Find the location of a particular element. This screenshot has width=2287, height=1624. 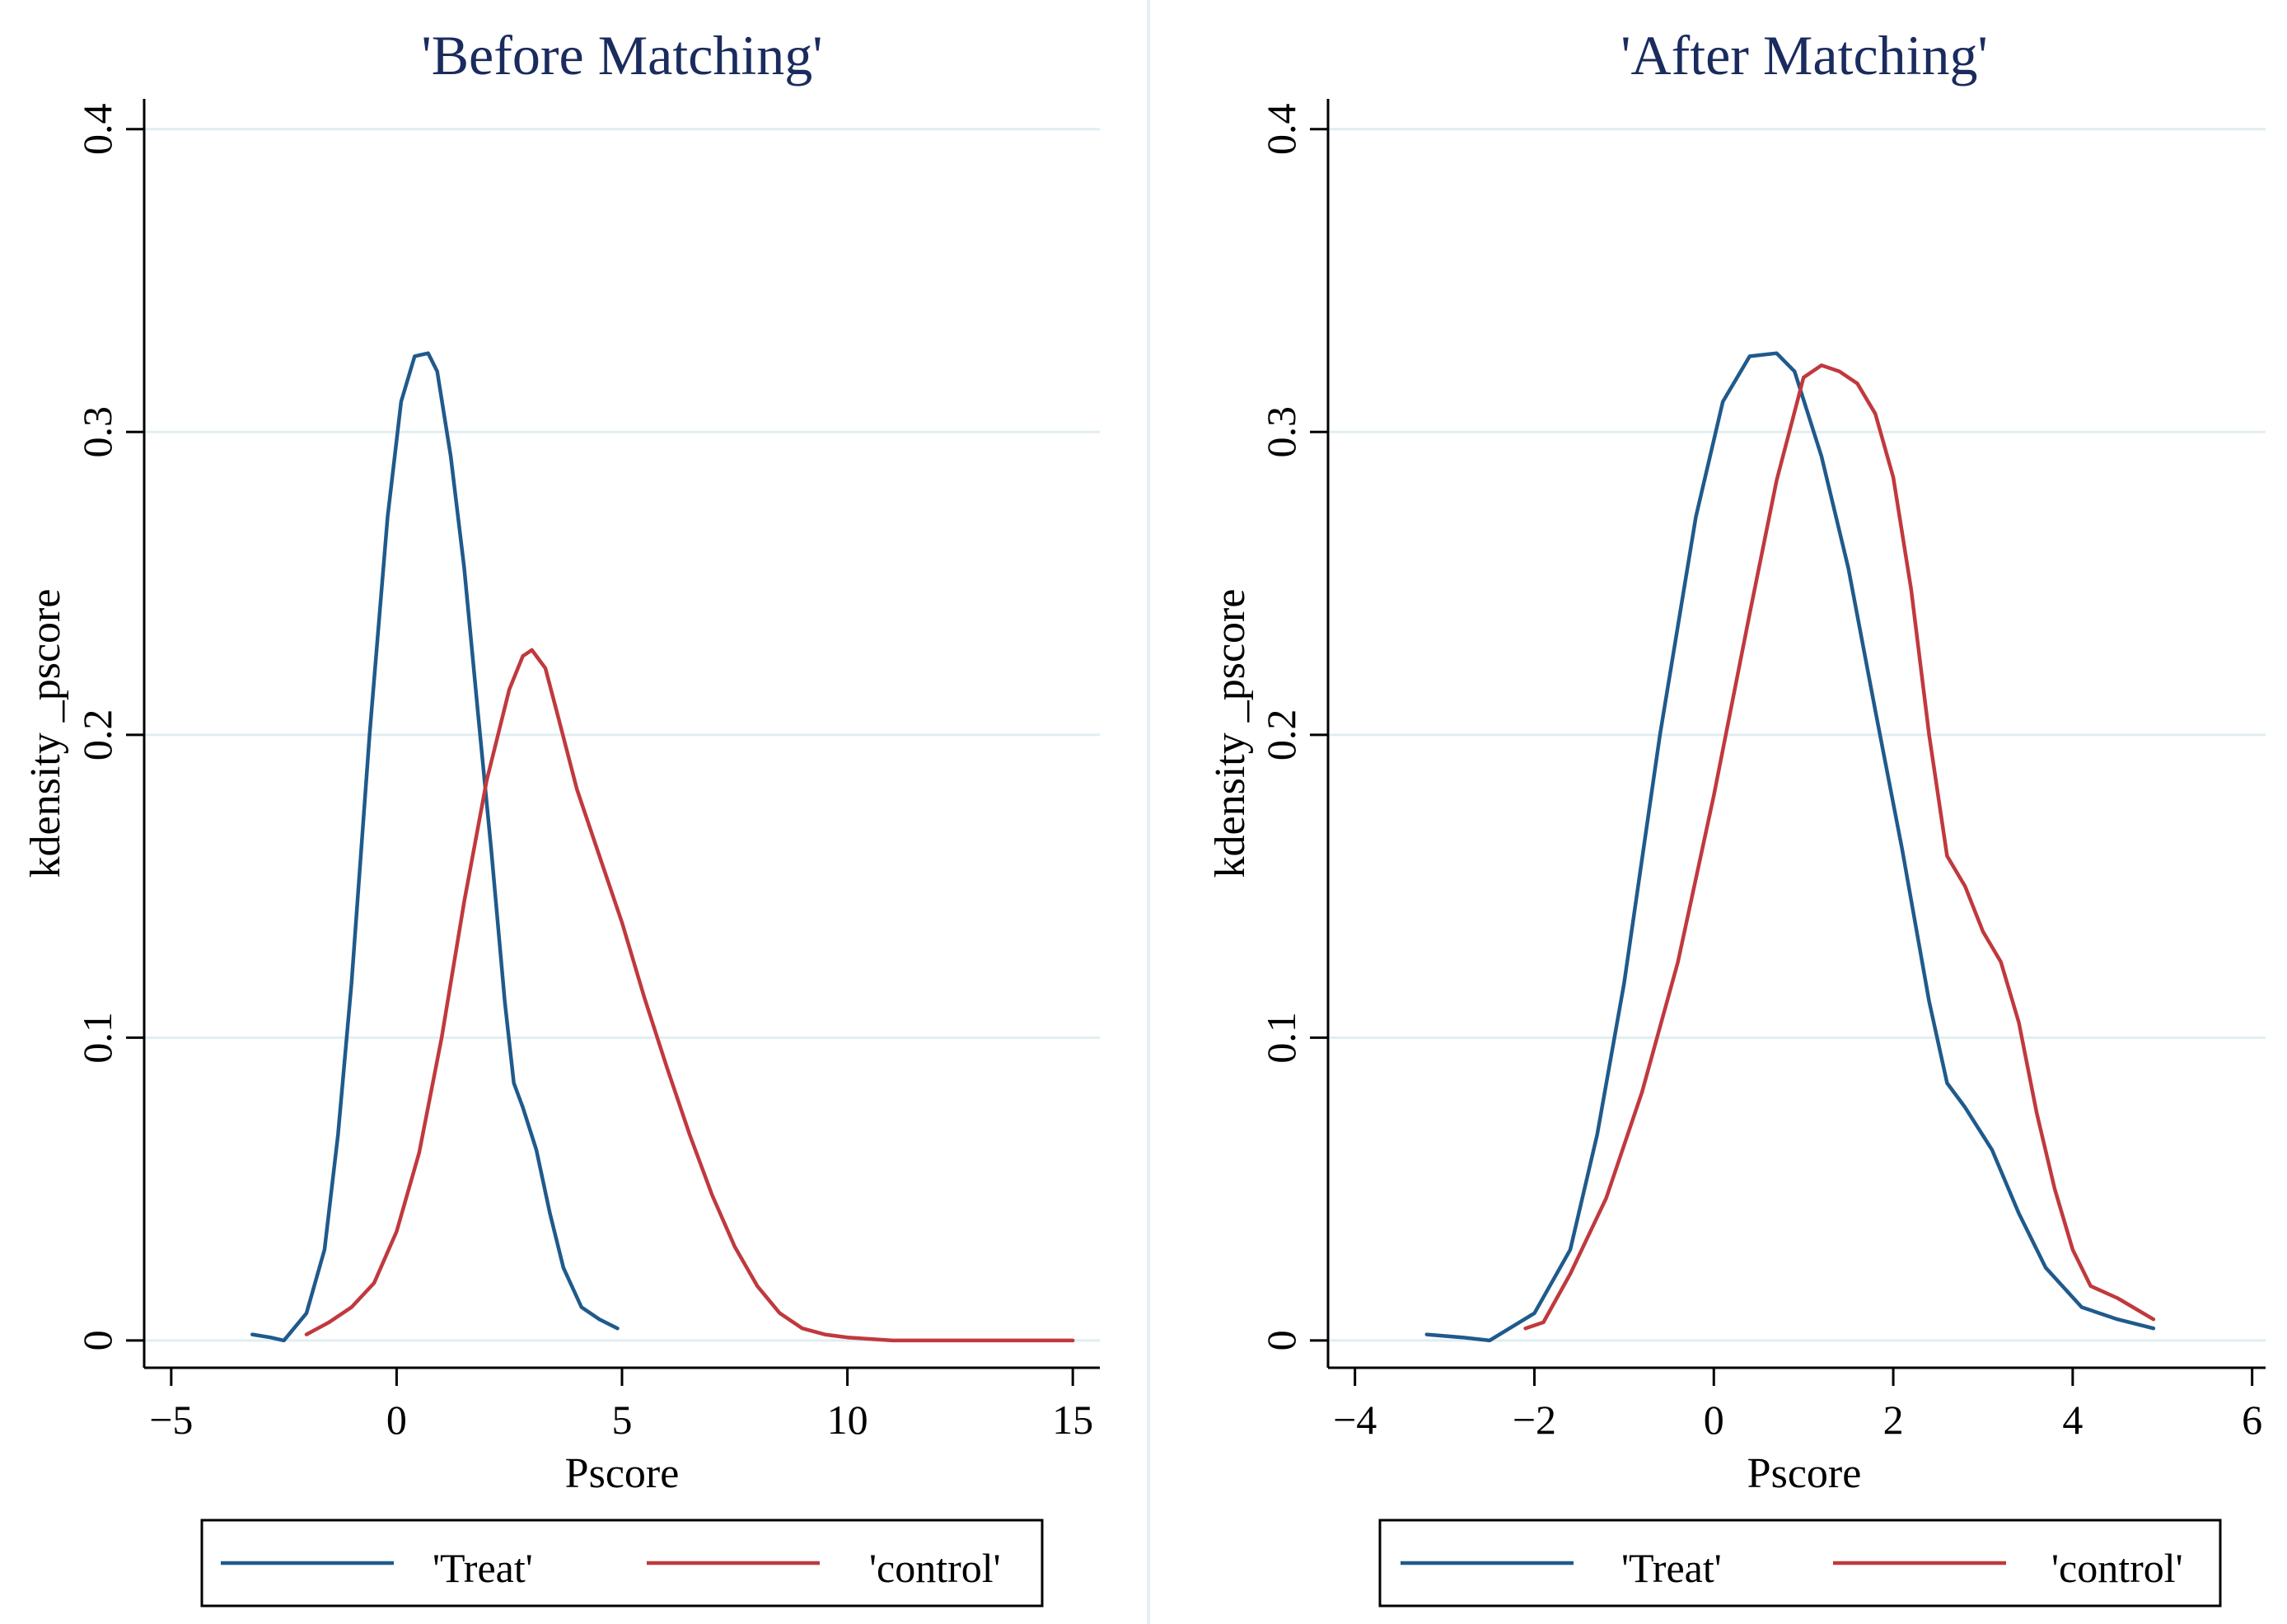

series-line-control is located at coordinates (690, 995).